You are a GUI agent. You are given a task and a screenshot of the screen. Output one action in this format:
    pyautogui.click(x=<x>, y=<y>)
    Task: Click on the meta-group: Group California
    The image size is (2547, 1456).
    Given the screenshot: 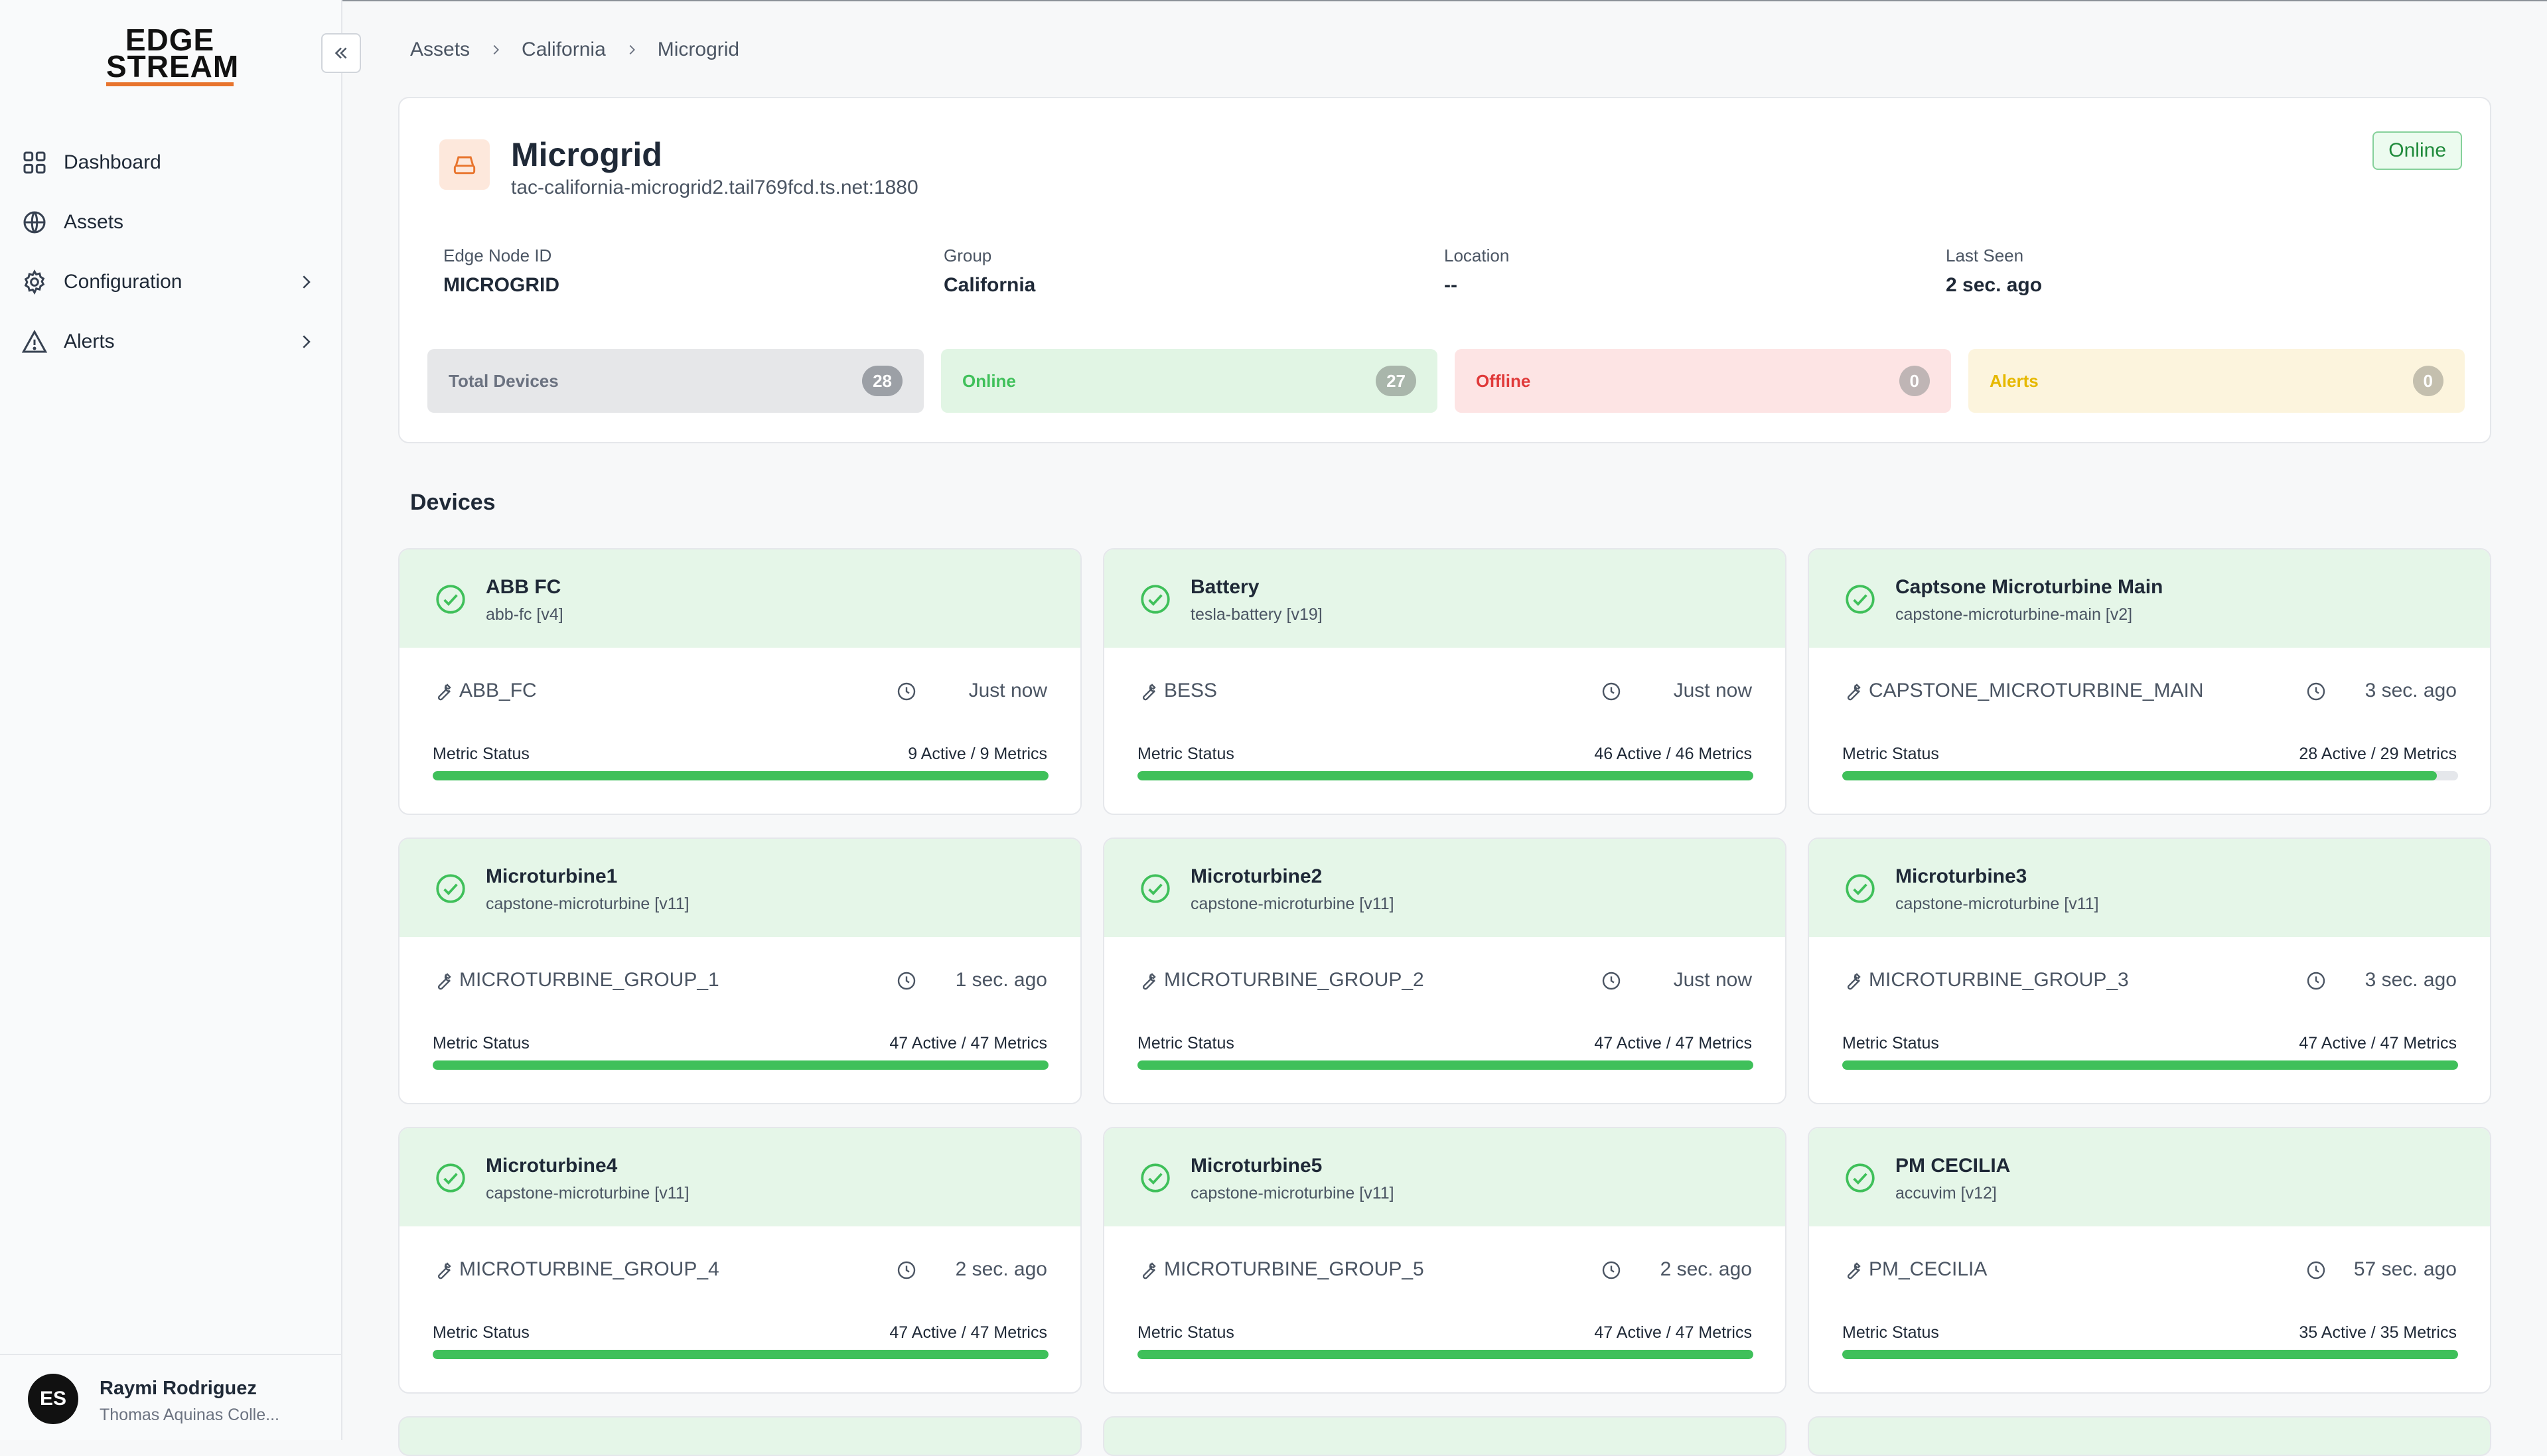 What is the action you would take?
    pyautogui.click(x=1143, y=271)
    